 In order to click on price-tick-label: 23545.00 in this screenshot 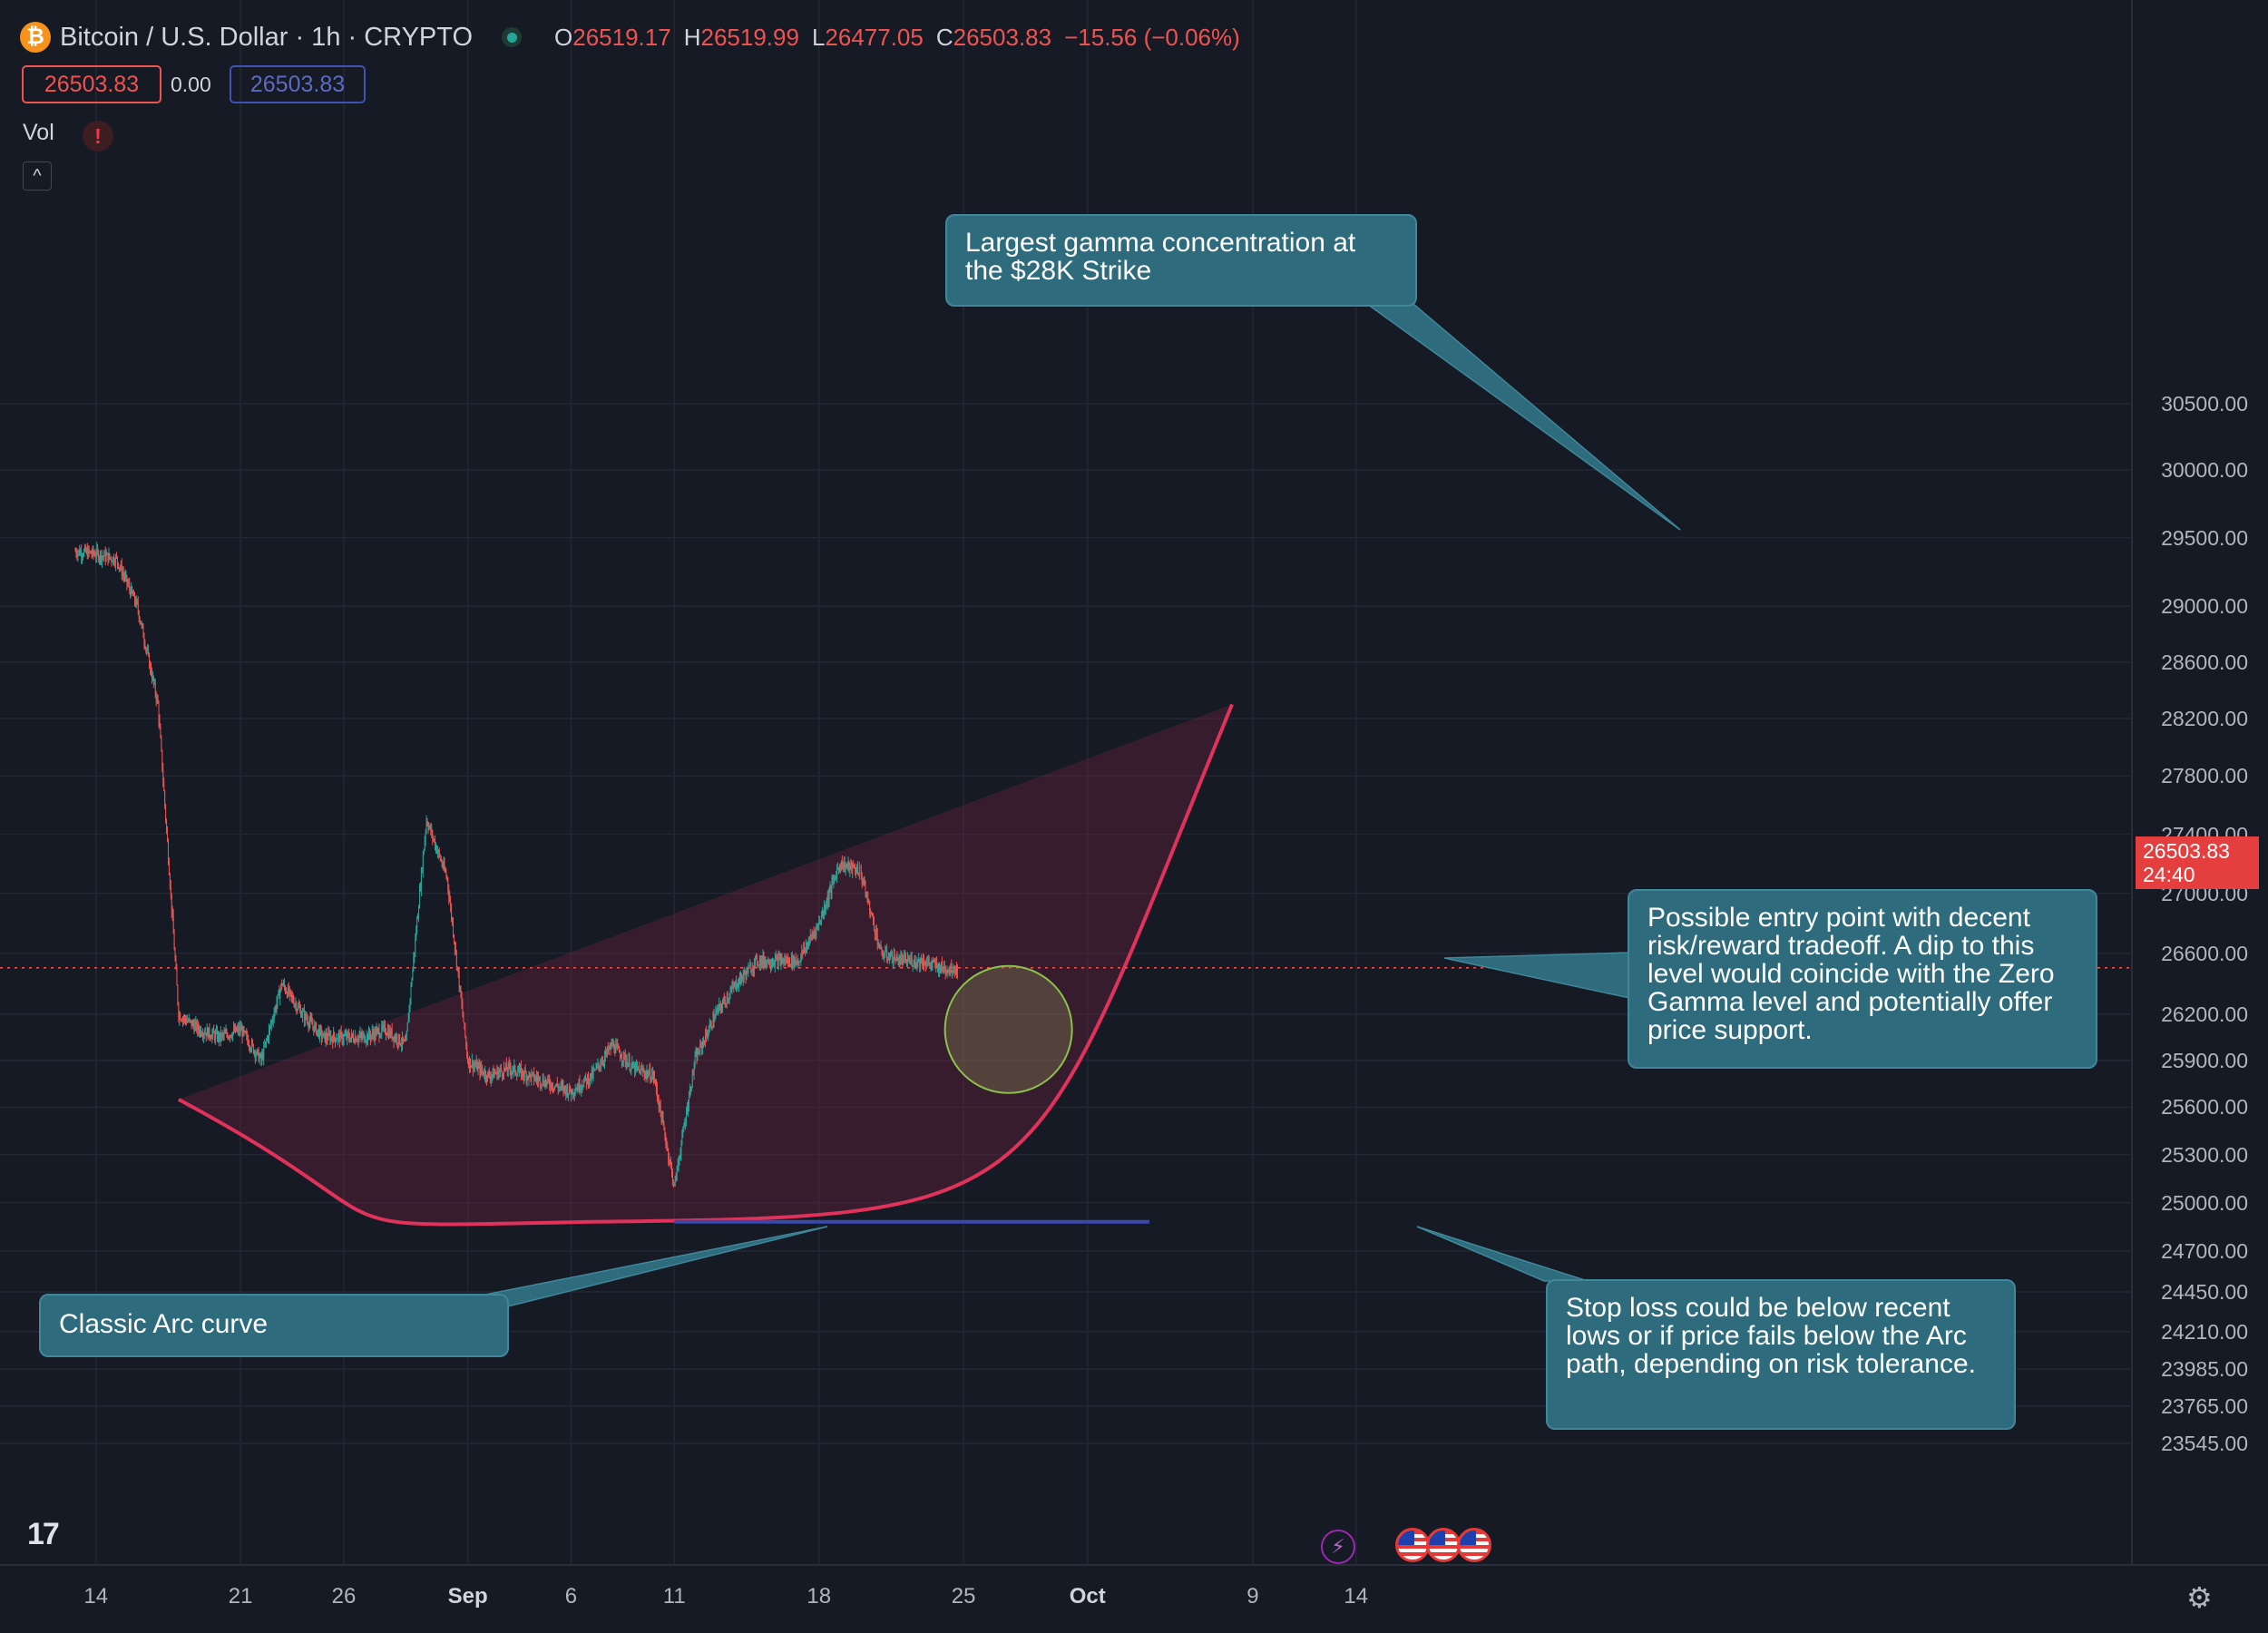, I will do `click(2205, 1444)`.